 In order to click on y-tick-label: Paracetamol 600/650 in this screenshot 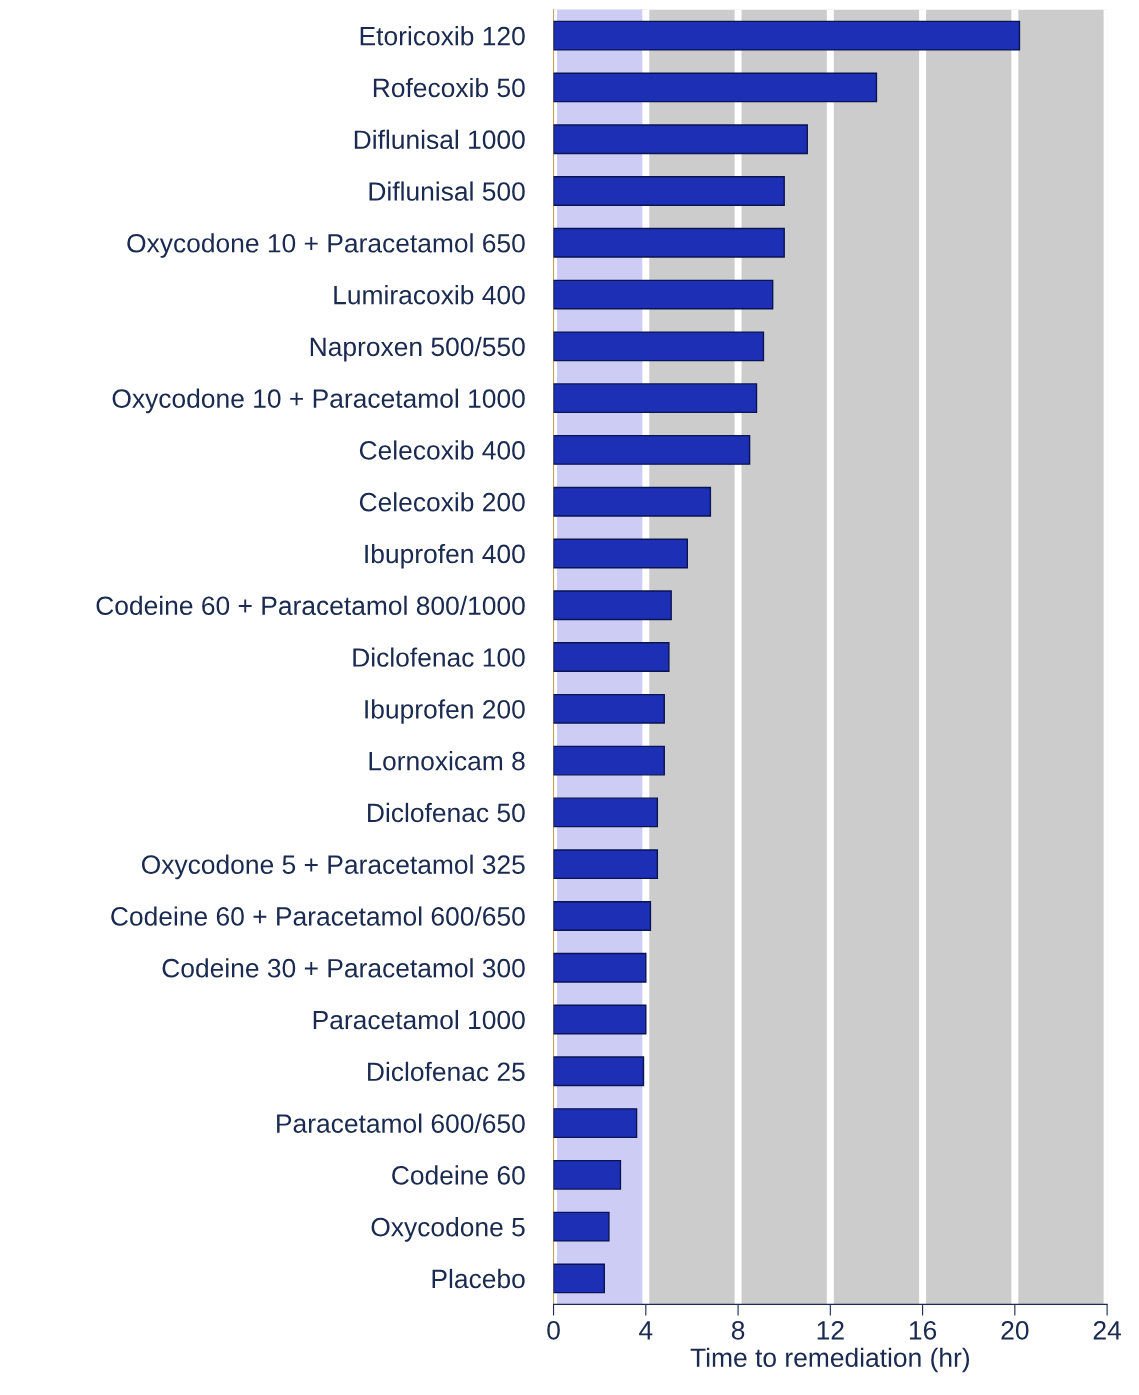, I will do `click(401, 1123)`.